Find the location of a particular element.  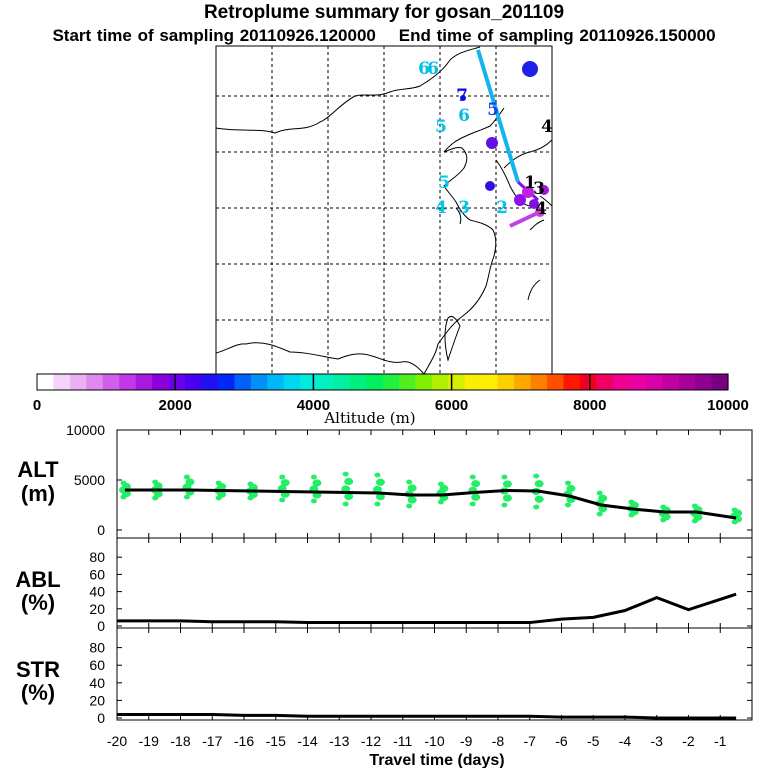

colorbar-label: Altitude (m) is located at coordinates (369, 418).